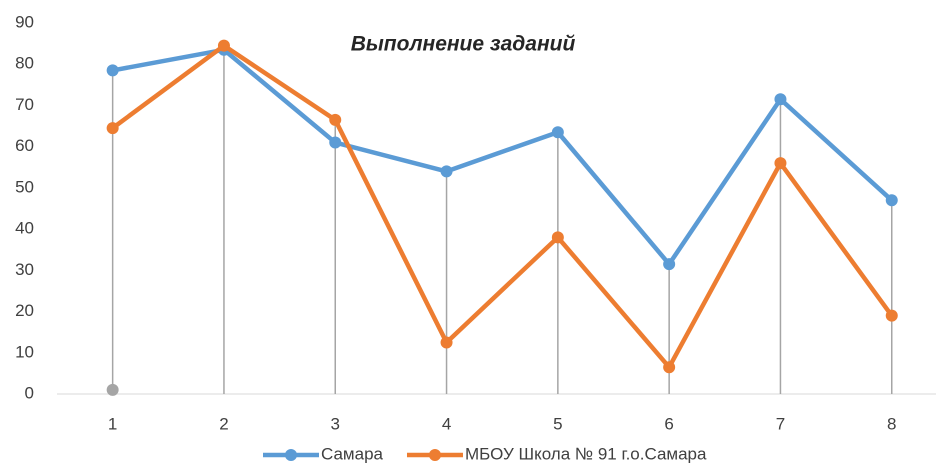  What do you see at coordinates (24, 310) in the screenshot?
I see `y-tick-label: 20` at bounding box center [24, 310].